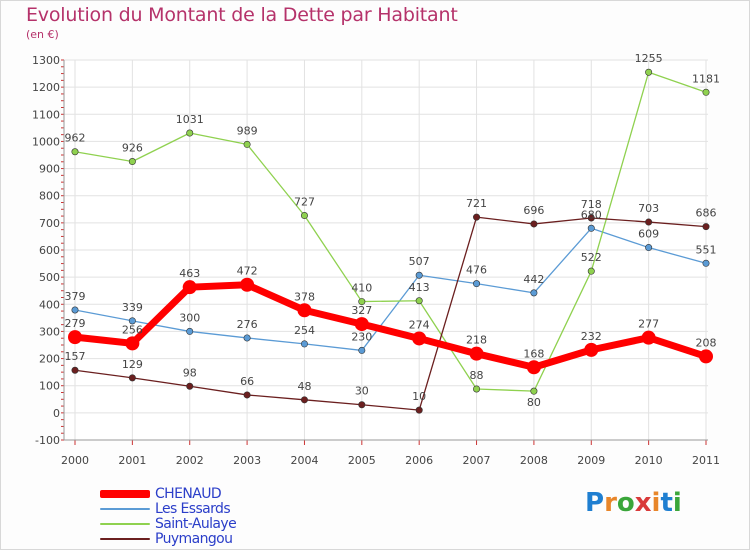 The height and width of the screenshot is (550, 750). Describe the element at coordinates (419, 460) in the screenshot. I see `x-tick-label: 2006` at that location.